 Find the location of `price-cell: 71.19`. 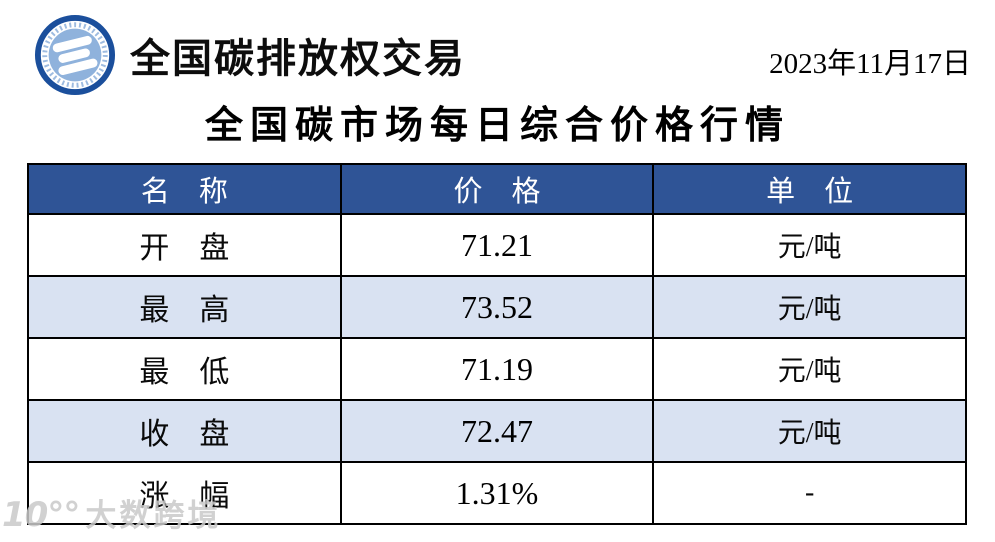

price-cell: 71.19 is located at coordinates (497, 369).